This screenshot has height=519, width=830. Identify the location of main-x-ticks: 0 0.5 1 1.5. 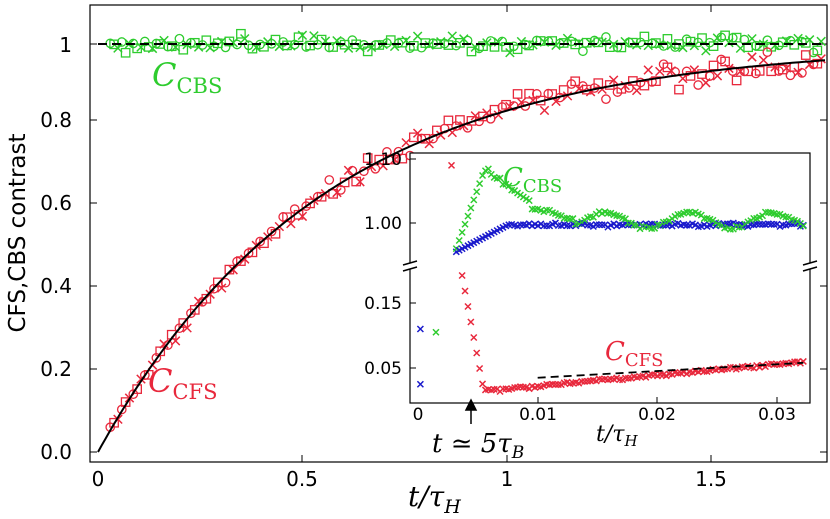
(409, 479).